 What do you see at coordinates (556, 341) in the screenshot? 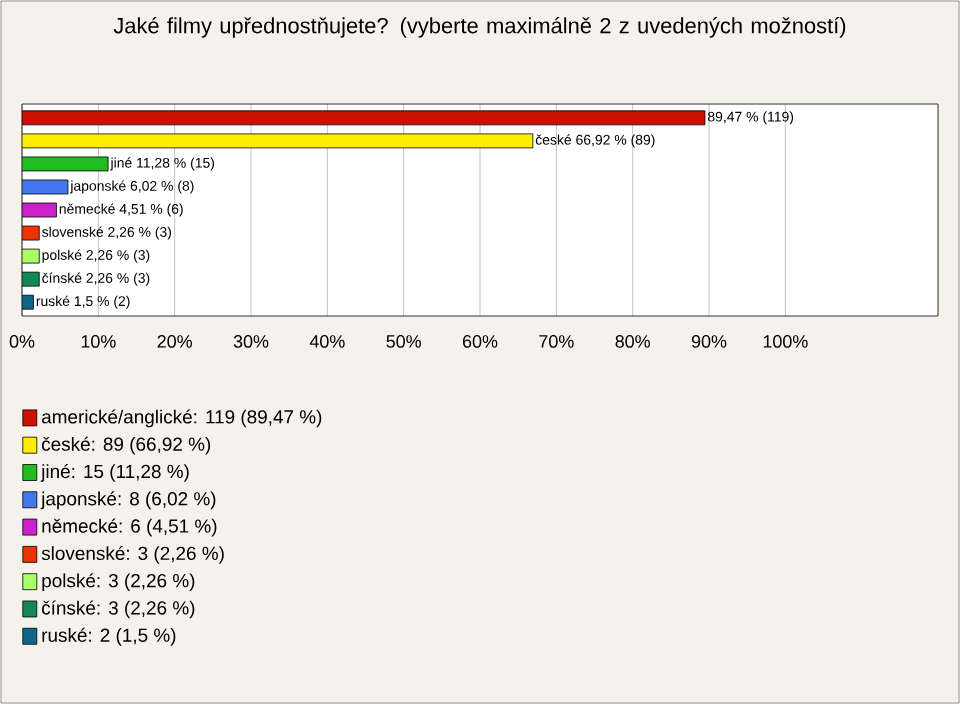
I see `x-tick-label: 70%` at bounding box center [556, 341].